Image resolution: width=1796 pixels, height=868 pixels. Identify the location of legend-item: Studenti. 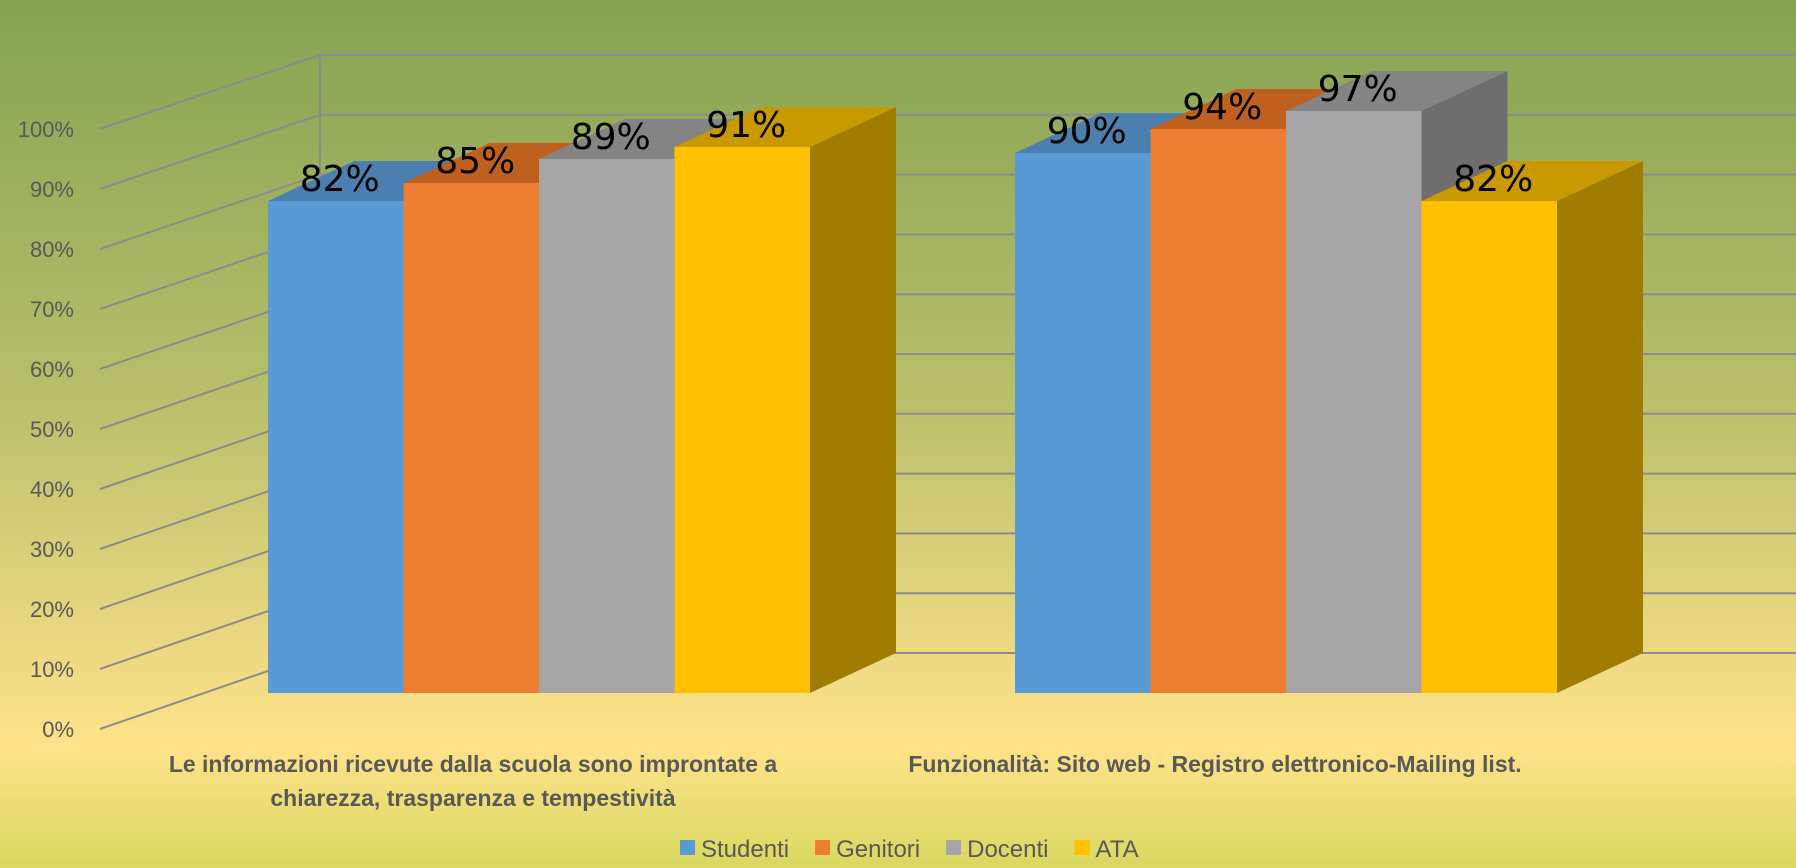
(734, 849).